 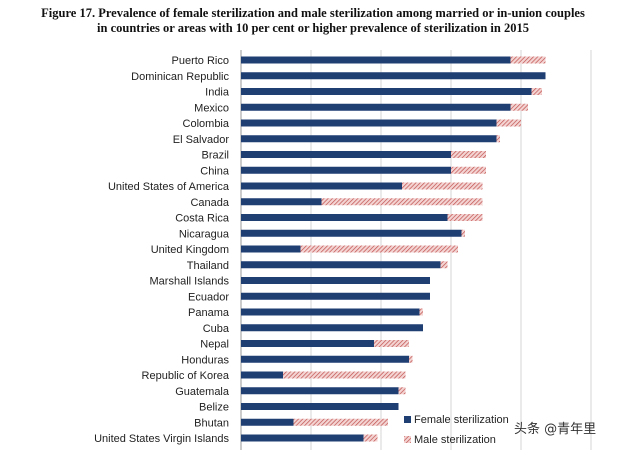 What do you see at coordinates (206, 124) in the screenshot?
I see `category-label: Colombia` at bounding box center [206, 124].